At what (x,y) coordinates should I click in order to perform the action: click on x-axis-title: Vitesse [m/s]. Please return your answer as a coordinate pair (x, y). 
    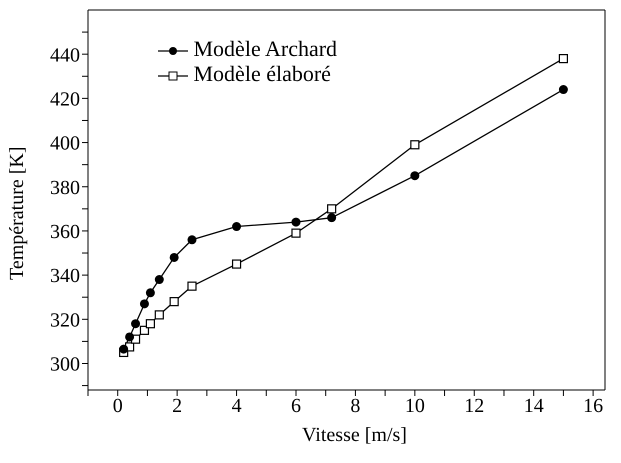
    Looking at the image, I should click on (354, 435).